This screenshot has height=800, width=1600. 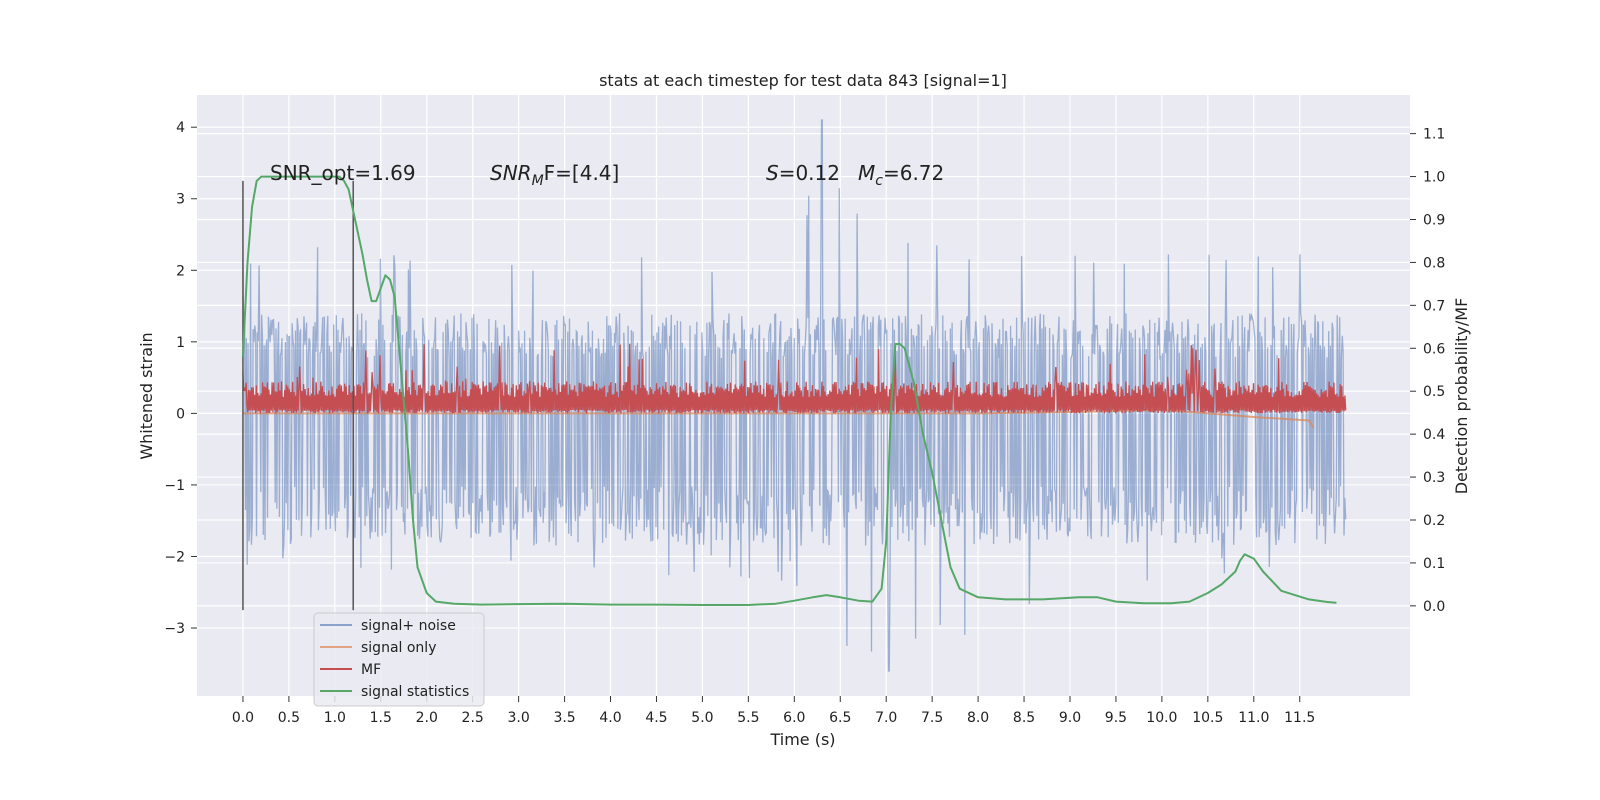 I want to click on x-tick-label: 8.5, so click(x=1024, y=718).